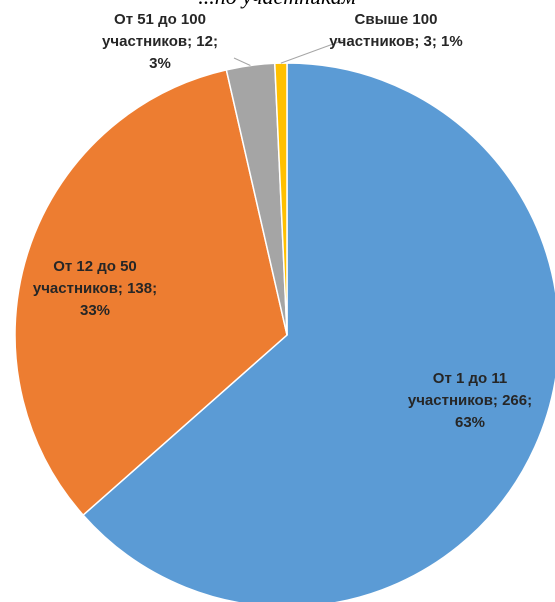 The height and width of the screenshot is (602, 555). I want to click on data-label-3-line-2: участников; 12;, so click(160, 41).